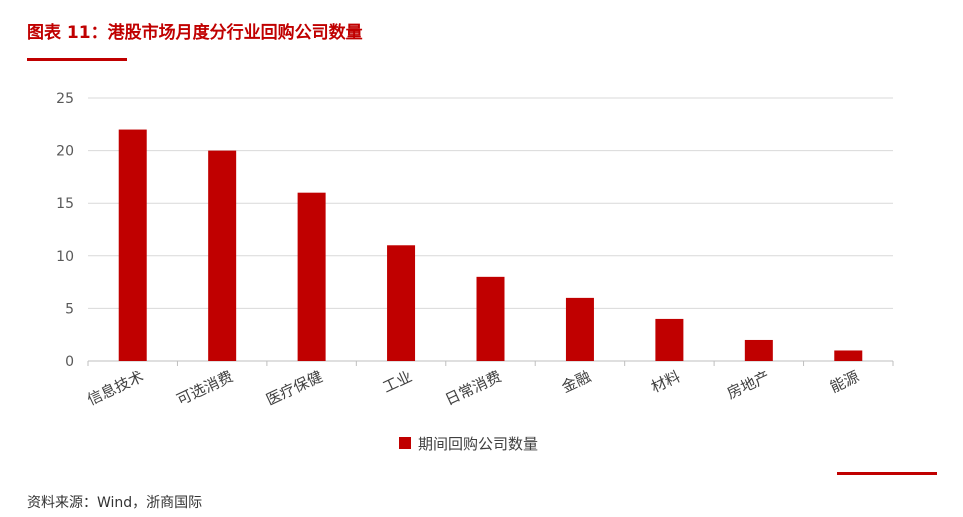 This screenshot has height=517, width=963. Describe the element at coordinates (69, 362) in the screenshot. I see `y-tick-label: 0` at that location.